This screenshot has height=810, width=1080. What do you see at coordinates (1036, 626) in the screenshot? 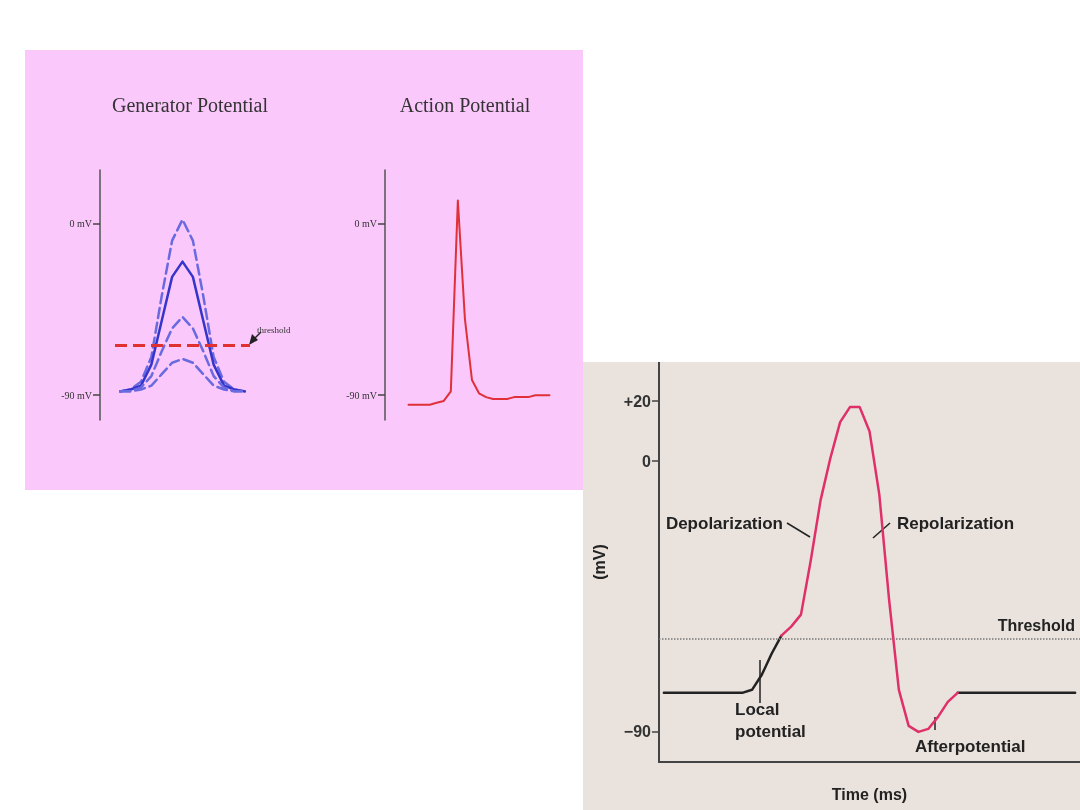
I see `ref-line-label: Threshold` at bounding box center [1036, 626].